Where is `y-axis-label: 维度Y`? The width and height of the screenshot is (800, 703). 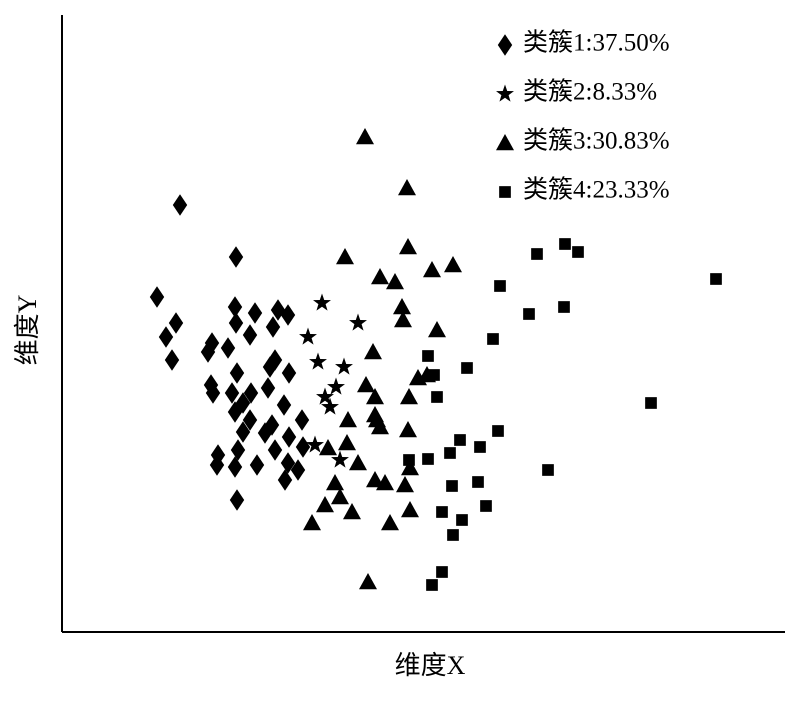 y-axis-label: 维度Y is located at coordinates (27, 329).